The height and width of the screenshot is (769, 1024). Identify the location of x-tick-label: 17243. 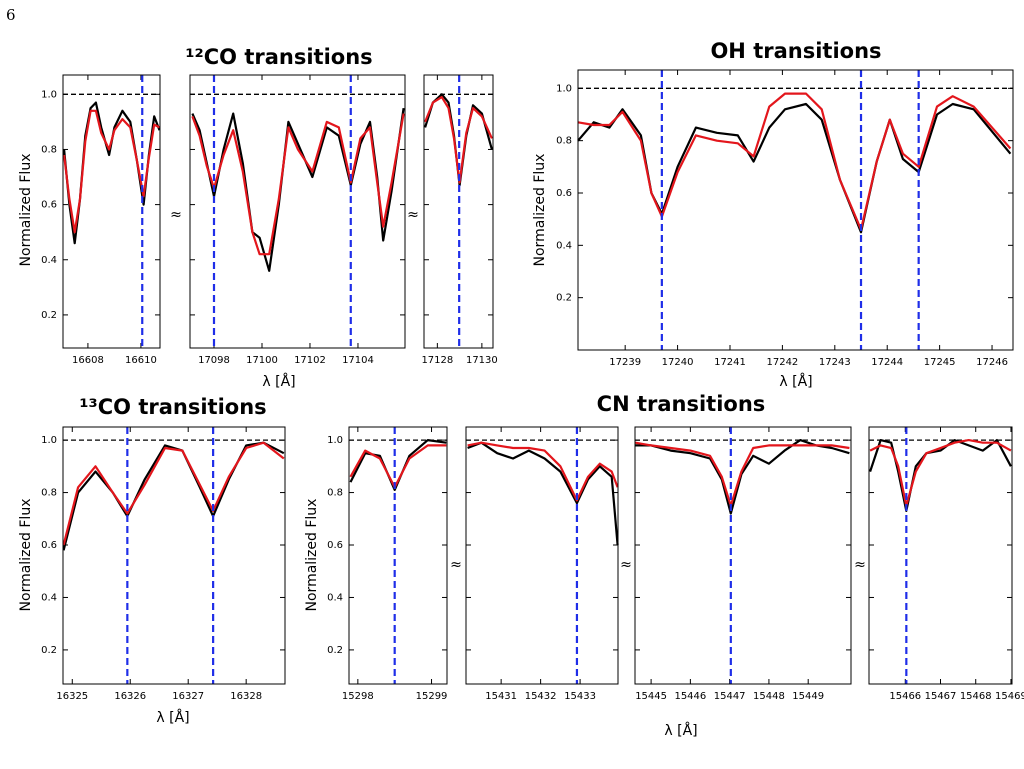
(835, 362).